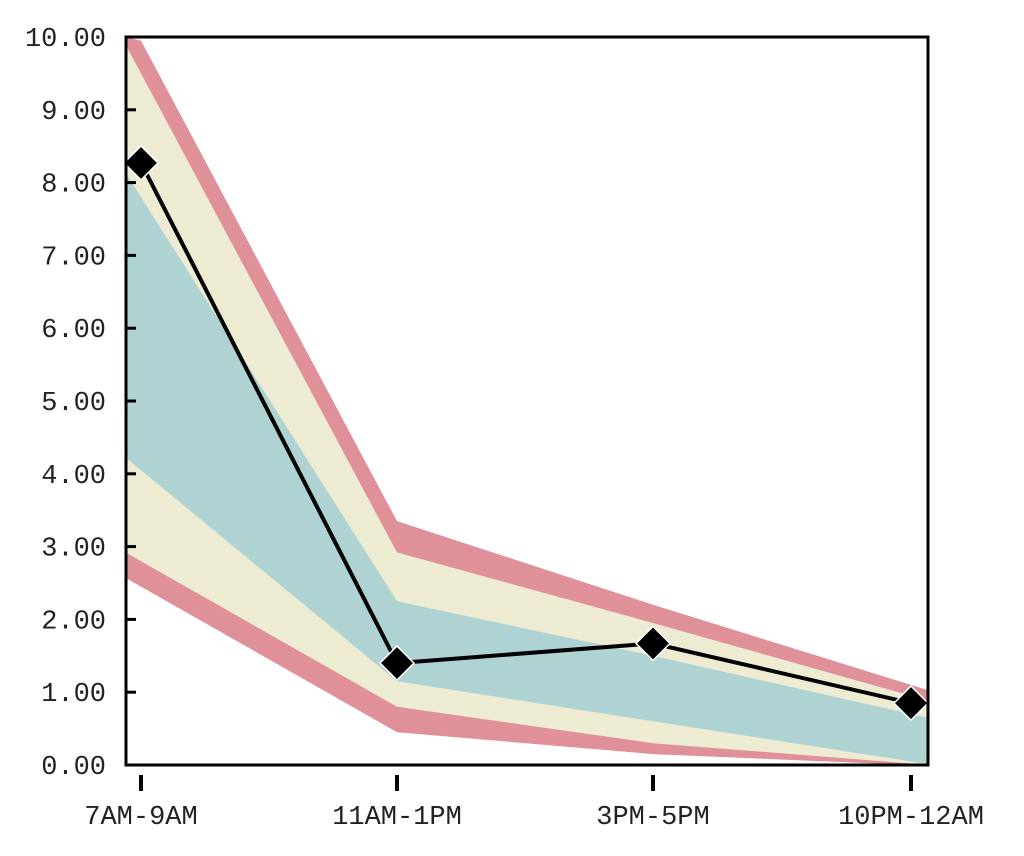  I want to click on data-point-10pm-12am, so click(911, 703).